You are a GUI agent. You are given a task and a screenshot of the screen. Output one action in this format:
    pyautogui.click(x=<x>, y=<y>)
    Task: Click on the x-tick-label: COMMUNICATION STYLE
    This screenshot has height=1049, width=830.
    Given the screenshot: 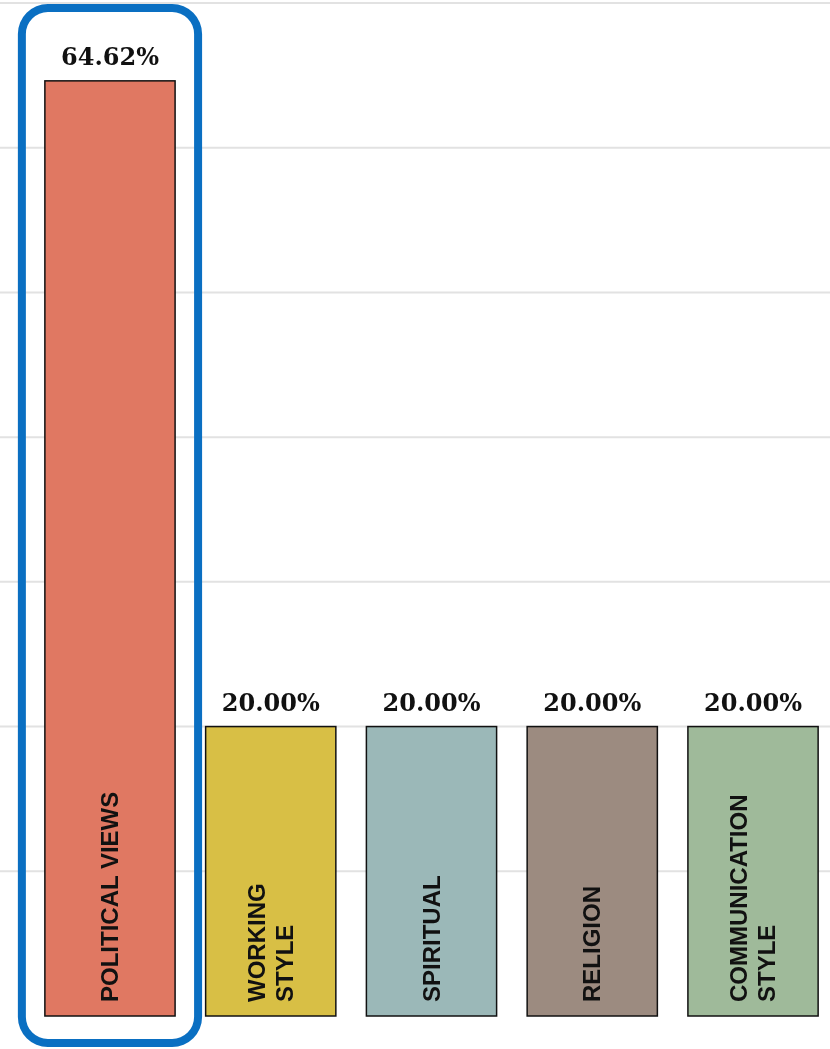 What is the action you would take?
    pyautogui.click(x=753, y=898)
    